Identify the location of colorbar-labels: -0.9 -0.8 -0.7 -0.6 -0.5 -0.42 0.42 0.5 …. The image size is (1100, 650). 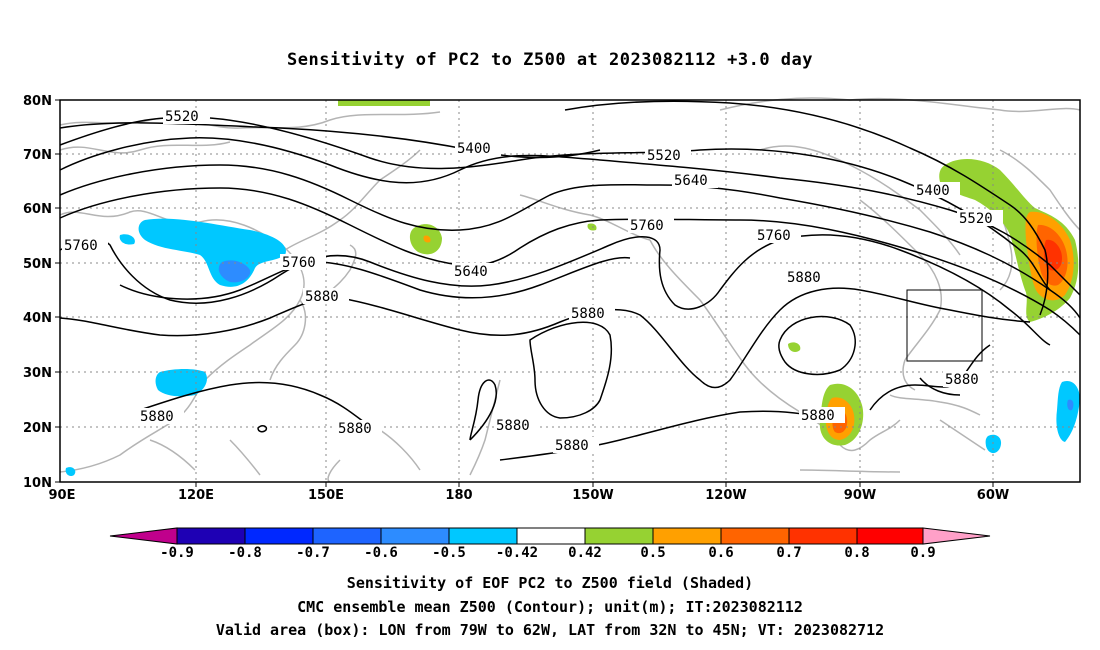
(548, 553).